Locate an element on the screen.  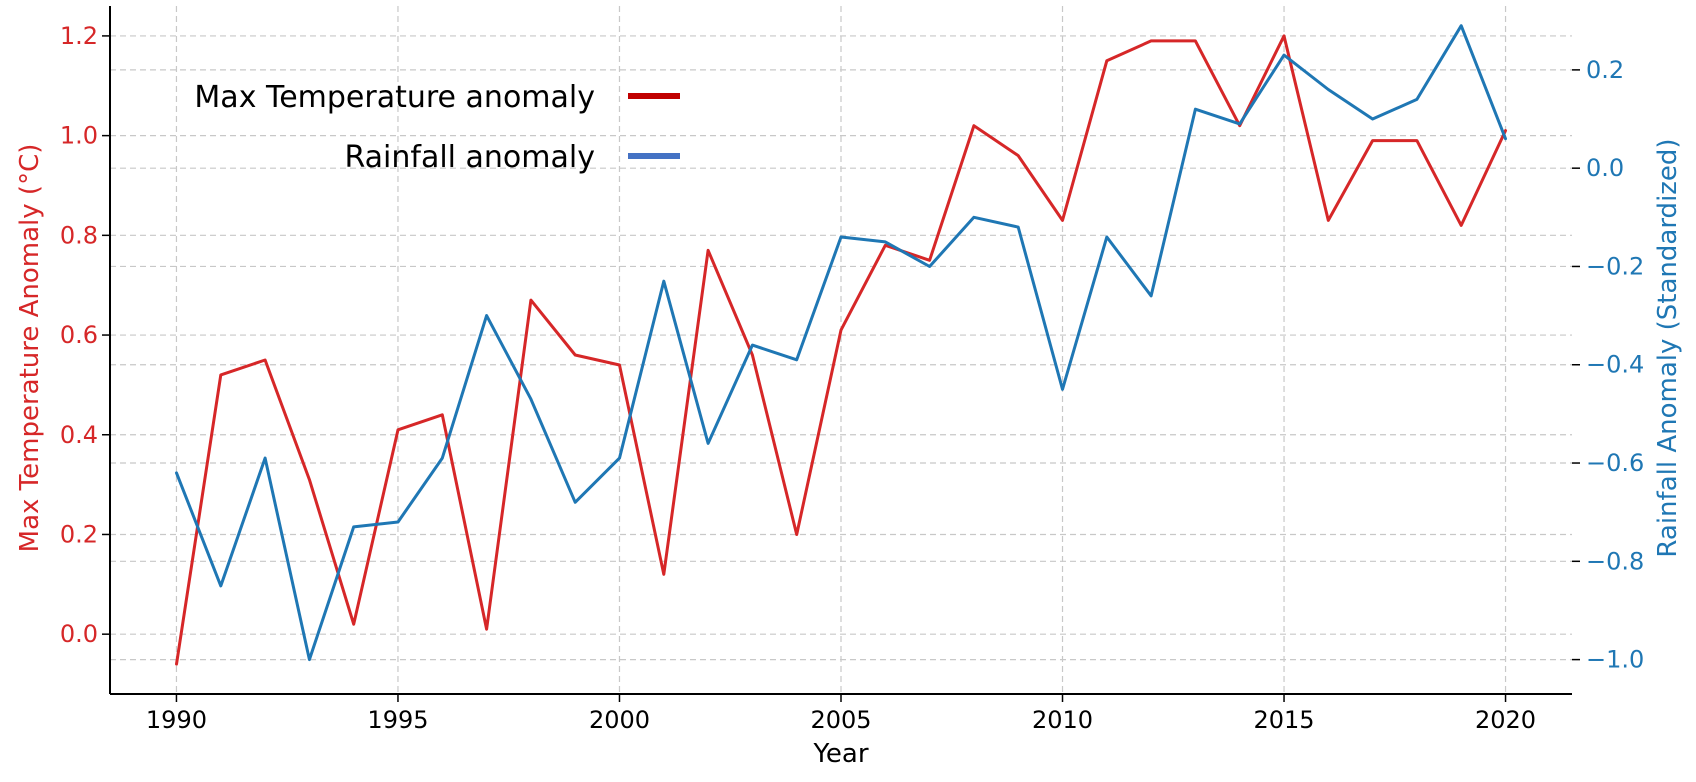
x-axis-title: Year is located at coordinates (840, 754).